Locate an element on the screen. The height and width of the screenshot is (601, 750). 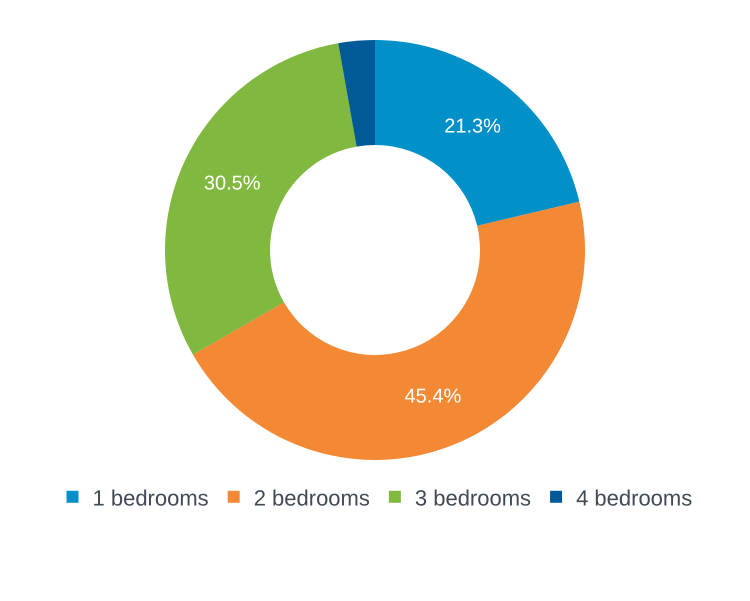
data-label: 30.5% is located at coordinates (232, 183).